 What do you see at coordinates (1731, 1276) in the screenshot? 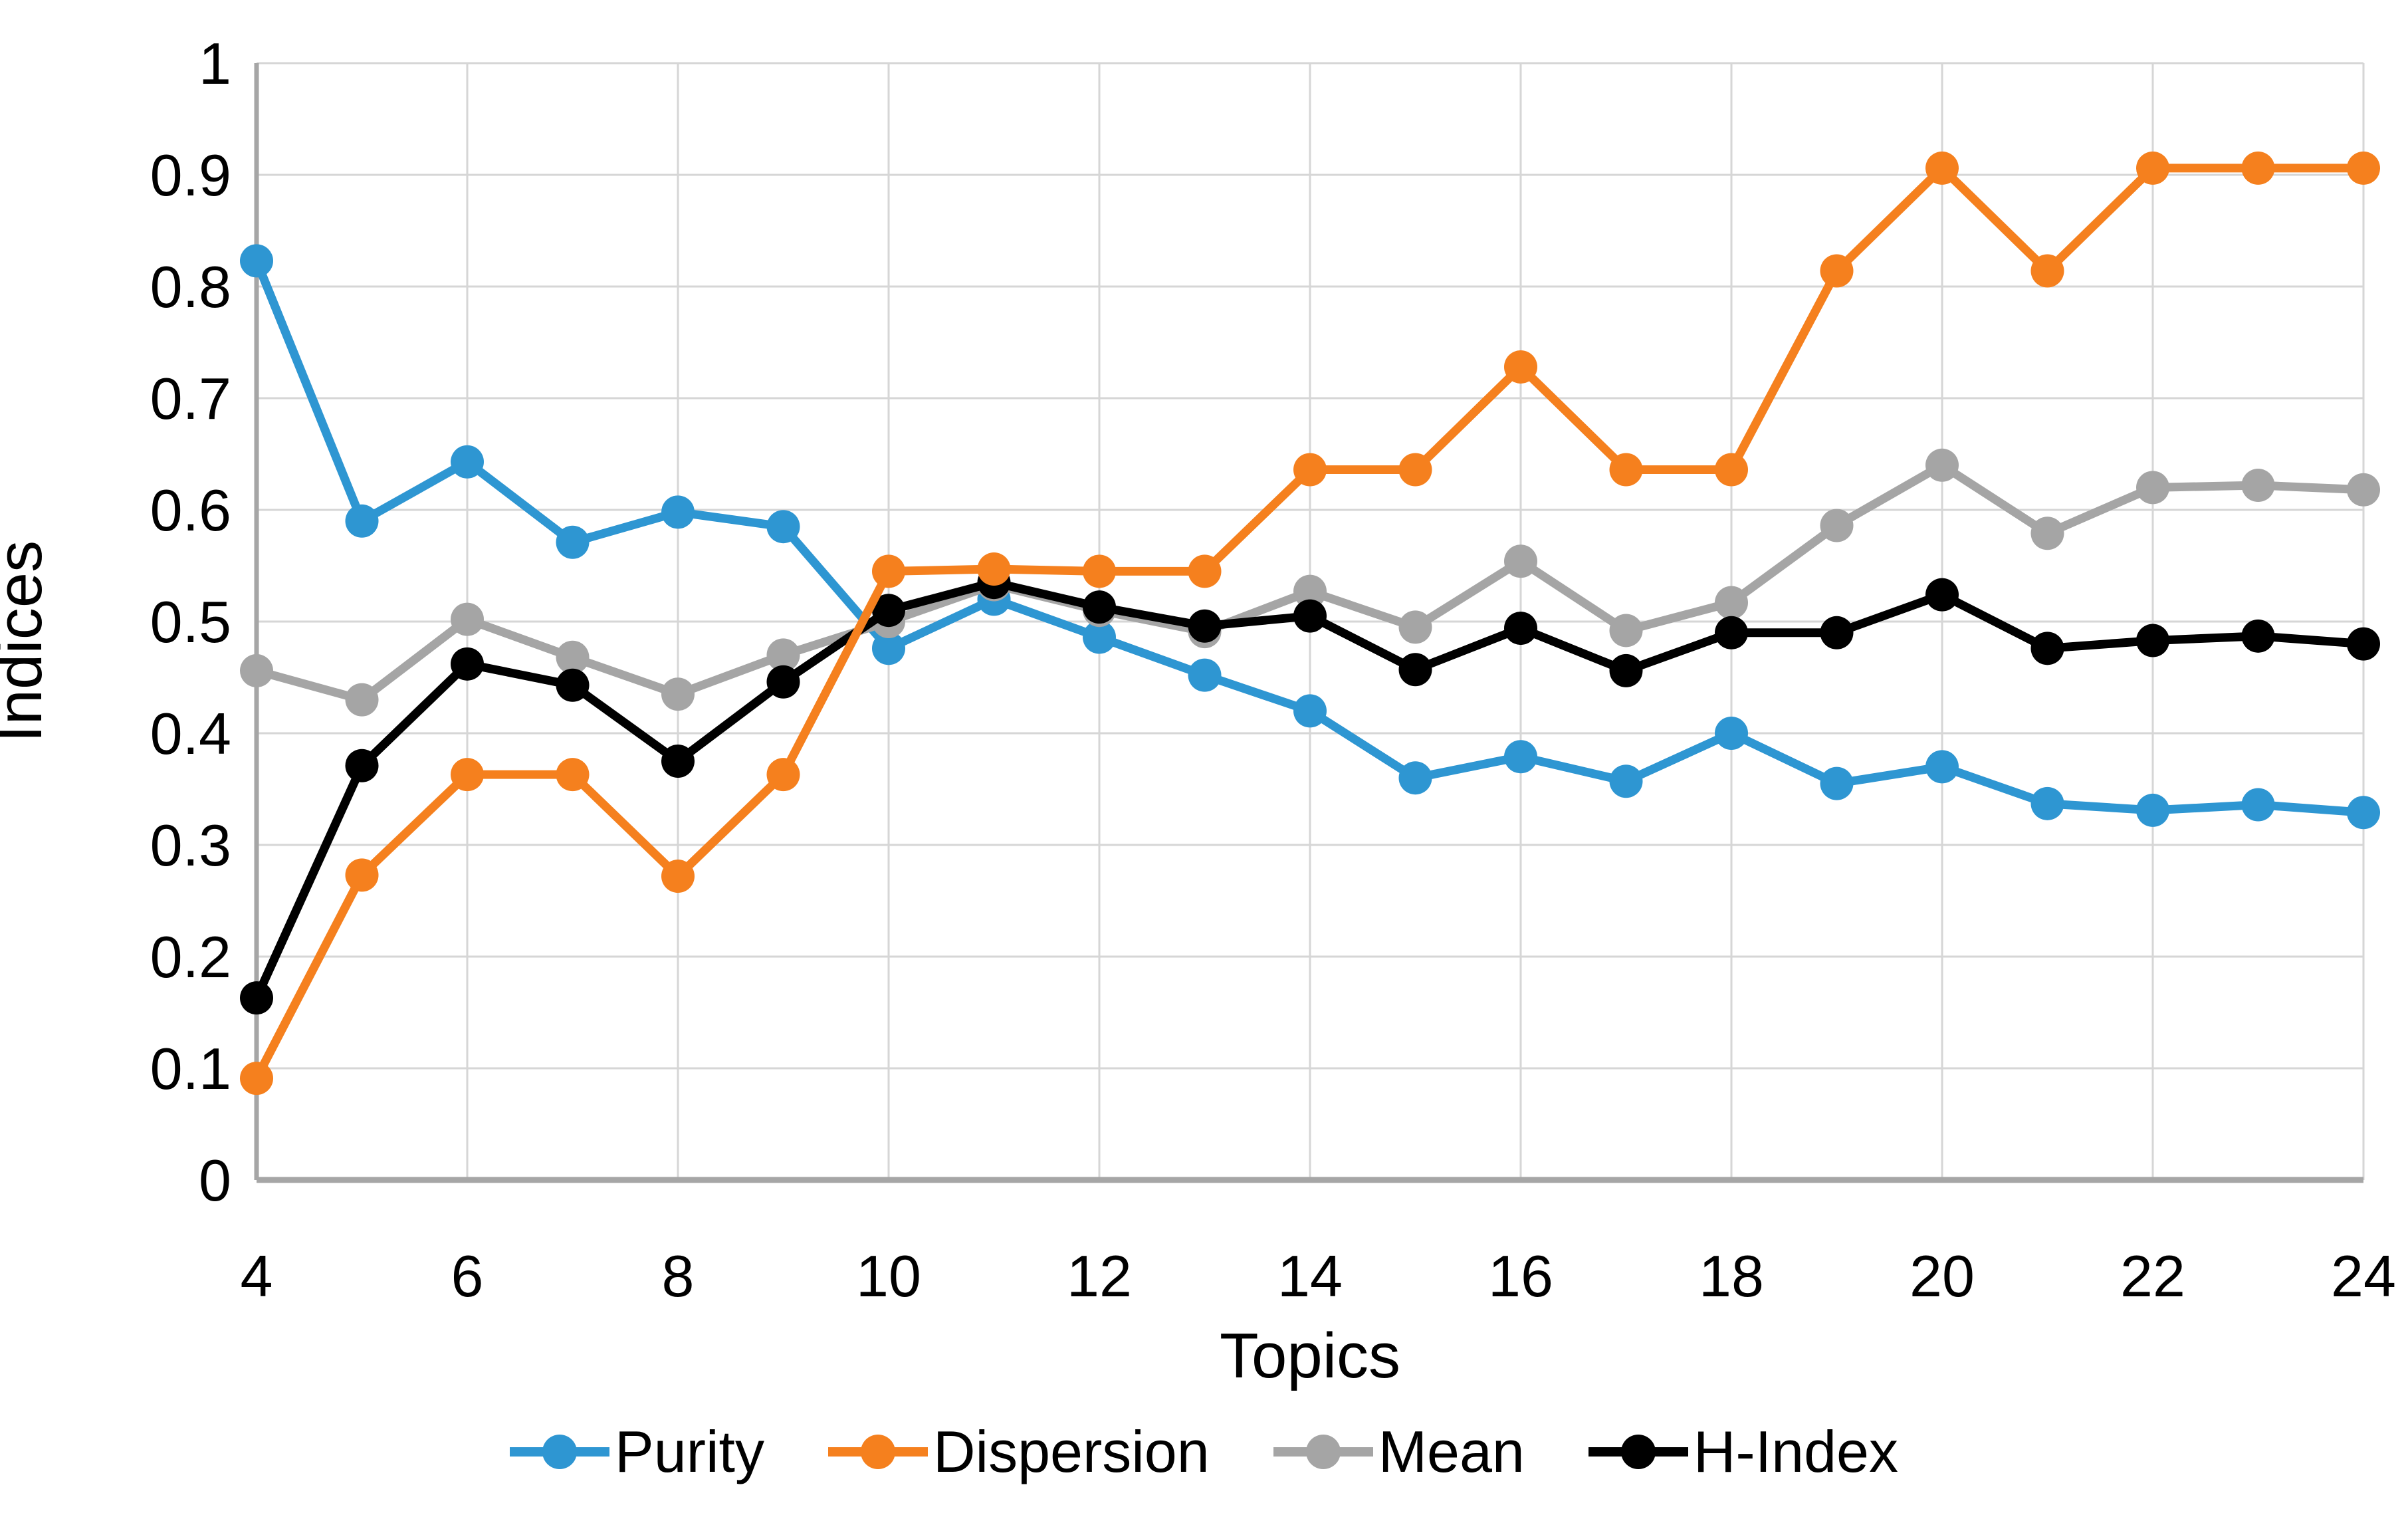
I see `x-tick-label: 18` at bounding box center [1731, 1276].